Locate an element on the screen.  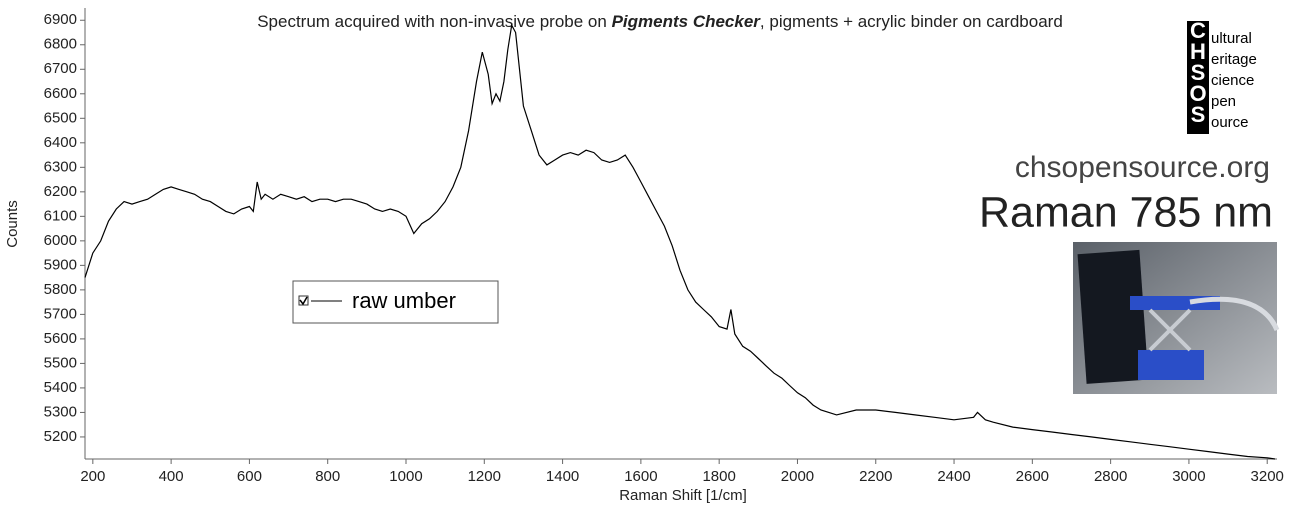
y-tick-label: 6900 is located at coordinates (60, 19).